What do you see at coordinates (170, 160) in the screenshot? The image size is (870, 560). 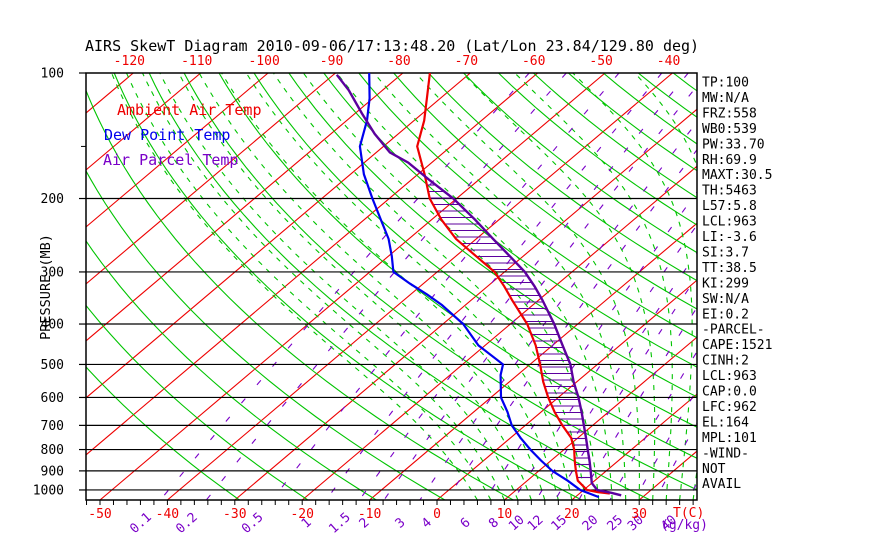 I see `legend-air-parcel-temp: Air Parcel Temp` at bounding box center [170, 160].